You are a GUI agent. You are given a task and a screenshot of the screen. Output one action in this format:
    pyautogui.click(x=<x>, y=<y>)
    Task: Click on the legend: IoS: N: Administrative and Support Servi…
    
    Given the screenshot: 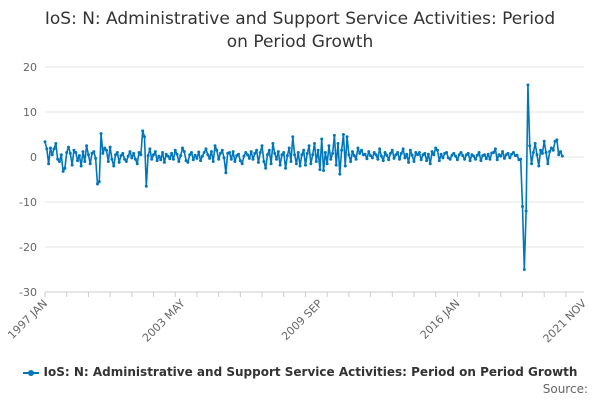 What is the action you would take?
    pyautogui.click(x=300, y=372)
    